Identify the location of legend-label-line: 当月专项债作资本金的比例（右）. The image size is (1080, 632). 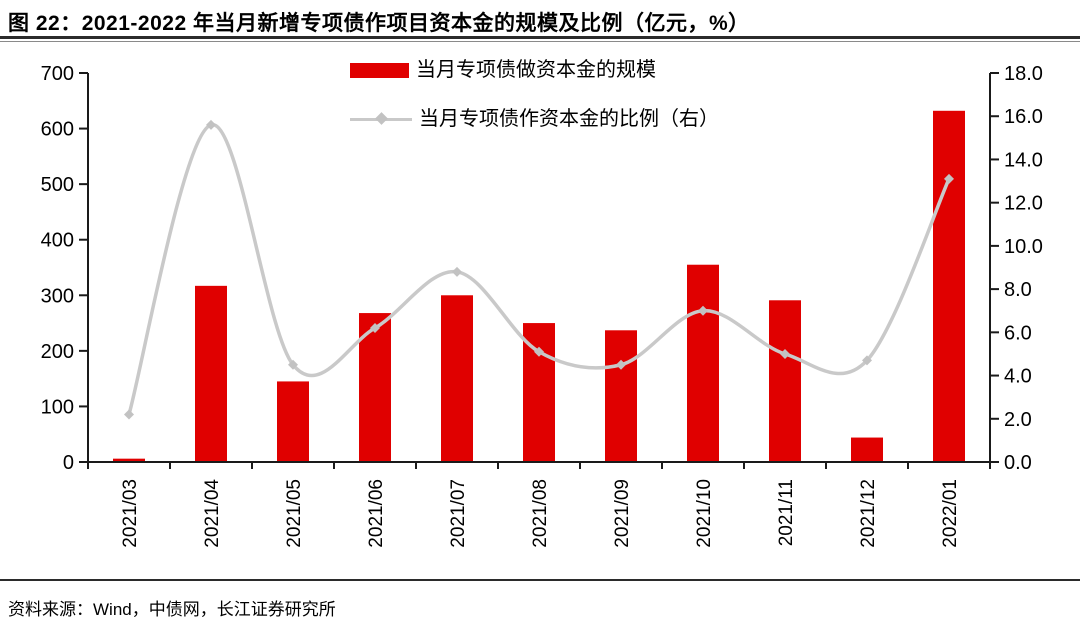
(569, 119).